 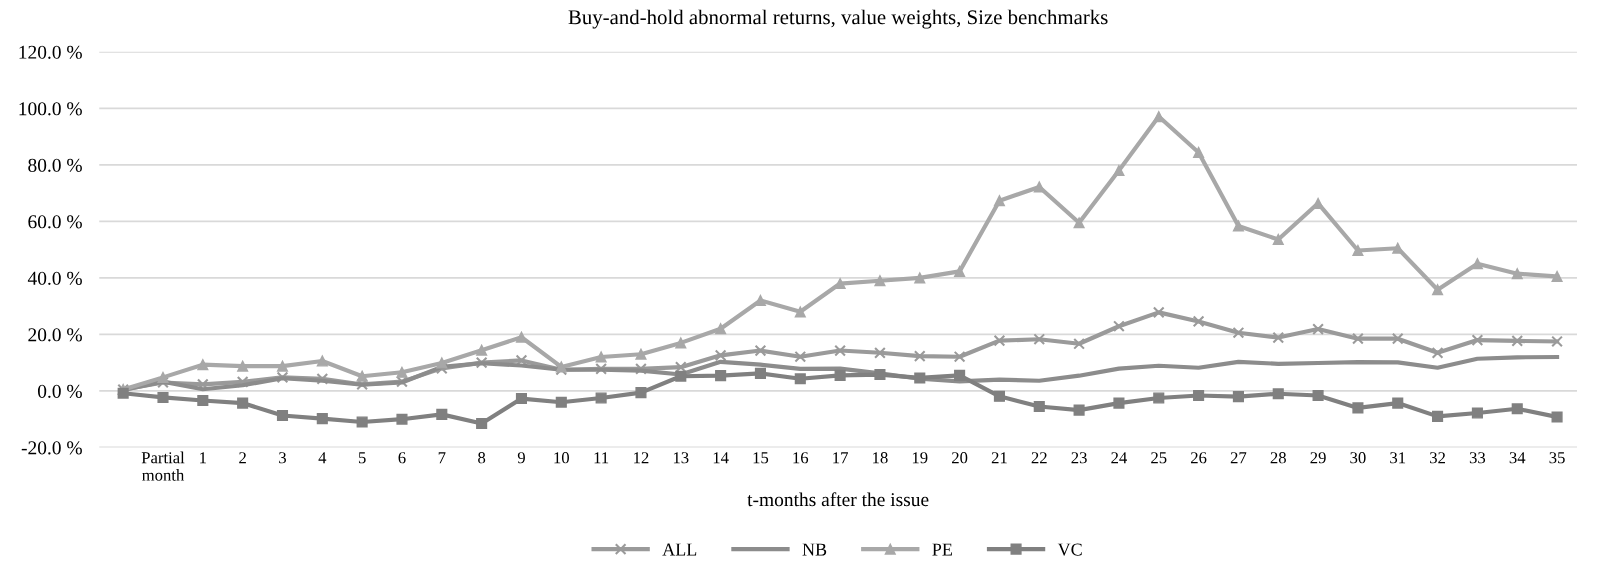 What do you see at coordinates (1398, 458) in the screenshot?
I see `x-tick-label: 31` at bounding box center [1398, 458].